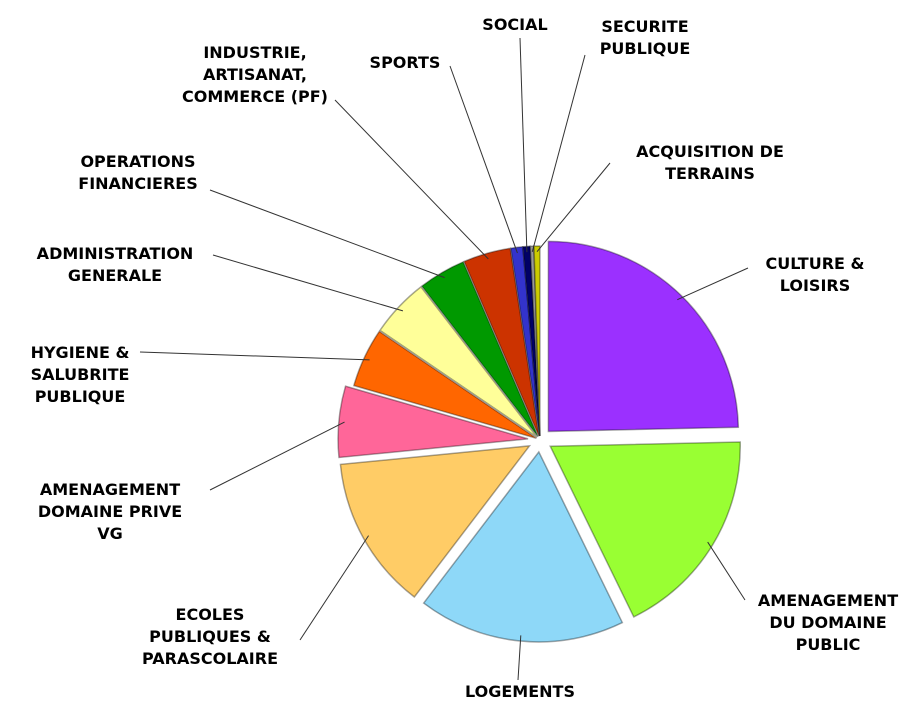 The height and width of the screenshot is (704, 914). What do you see at coordinates (520, 691) in the screenshot?
I see `slice-label: LOGEMENTS` at bounding box center [520, 691].